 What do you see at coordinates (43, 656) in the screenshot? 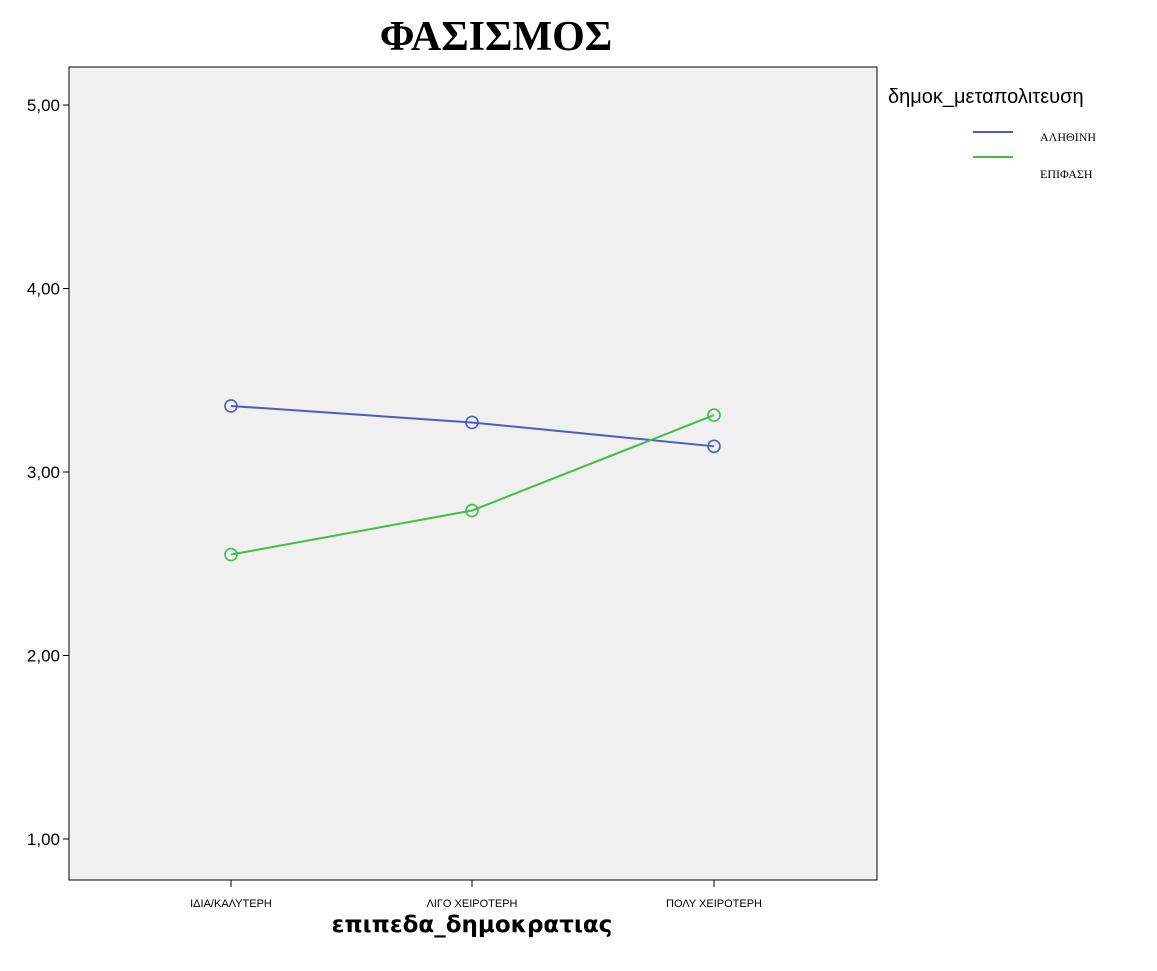
I see `y-tick-label: 2,00` at bounding box center [43, 656].